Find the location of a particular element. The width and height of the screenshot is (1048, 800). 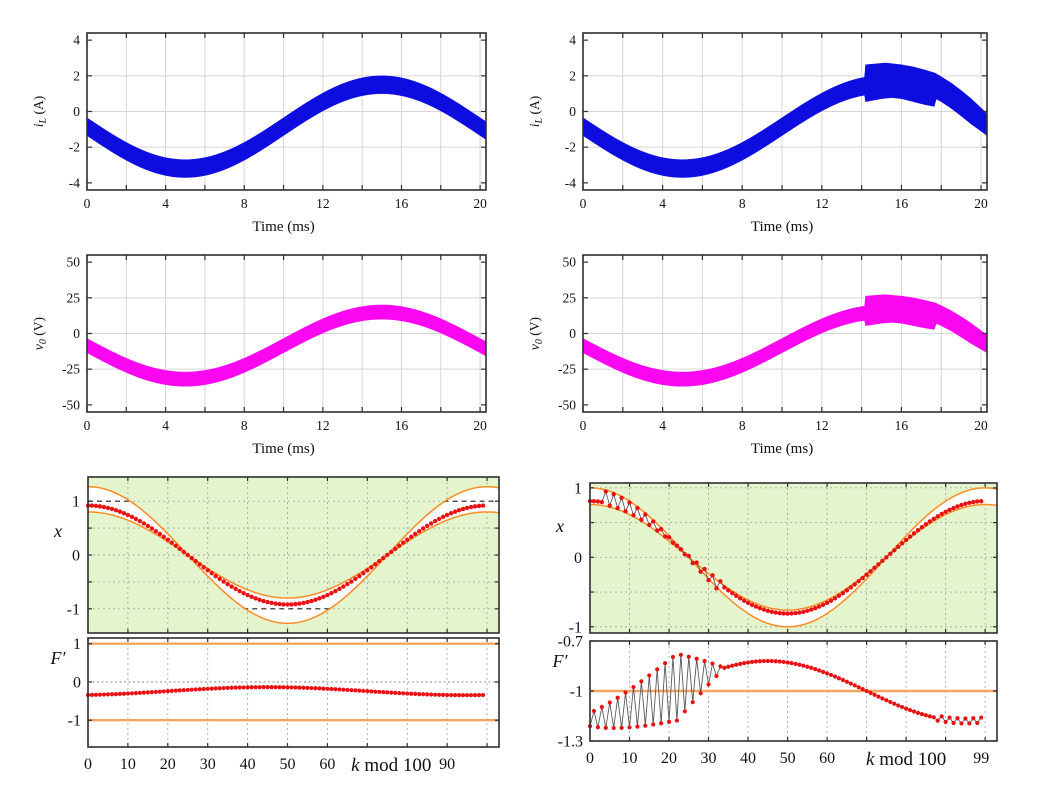

y-tick-label: 1 is located at coordinates (578, 488).